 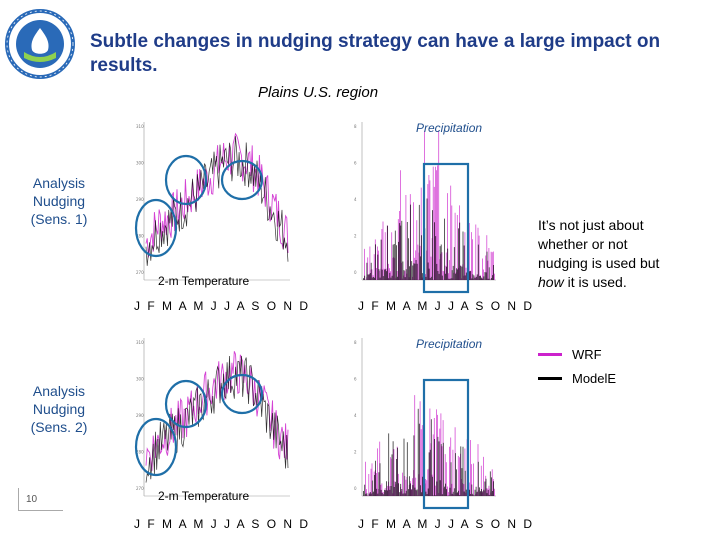 I want to click on note-suffix: it is used., so click(x=595, y=282).